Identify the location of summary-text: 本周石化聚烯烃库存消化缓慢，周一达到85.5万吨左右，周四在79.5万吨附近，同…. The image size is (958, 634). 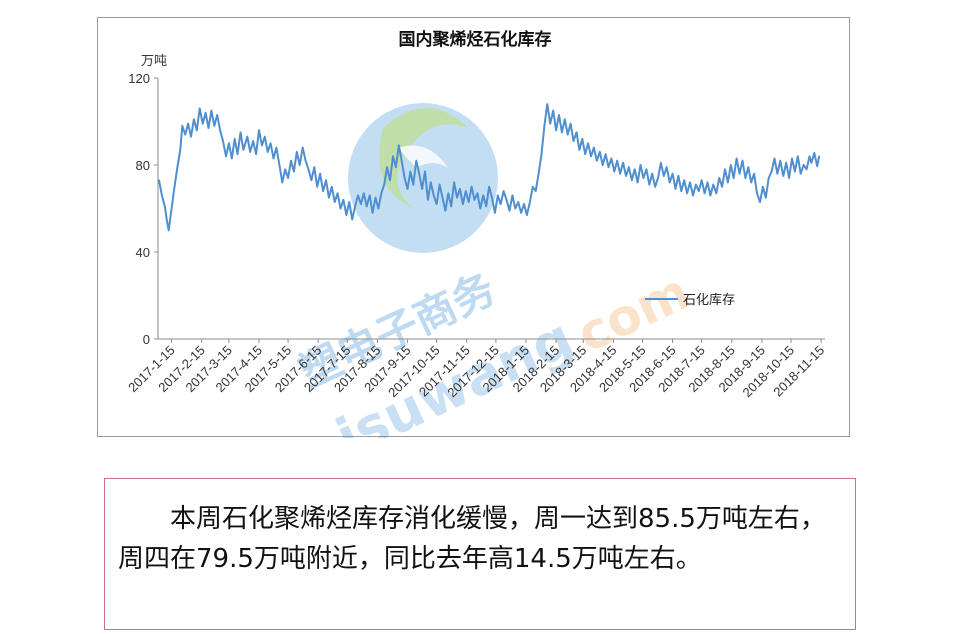
(472, 539).